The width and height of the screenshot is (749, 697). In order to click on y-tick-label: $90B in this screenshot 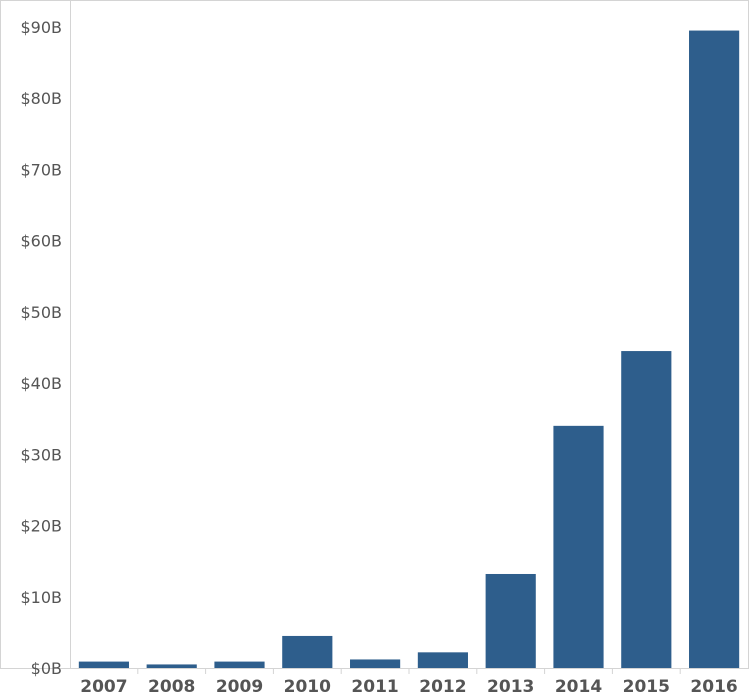, I will do `click(41, 27)`.